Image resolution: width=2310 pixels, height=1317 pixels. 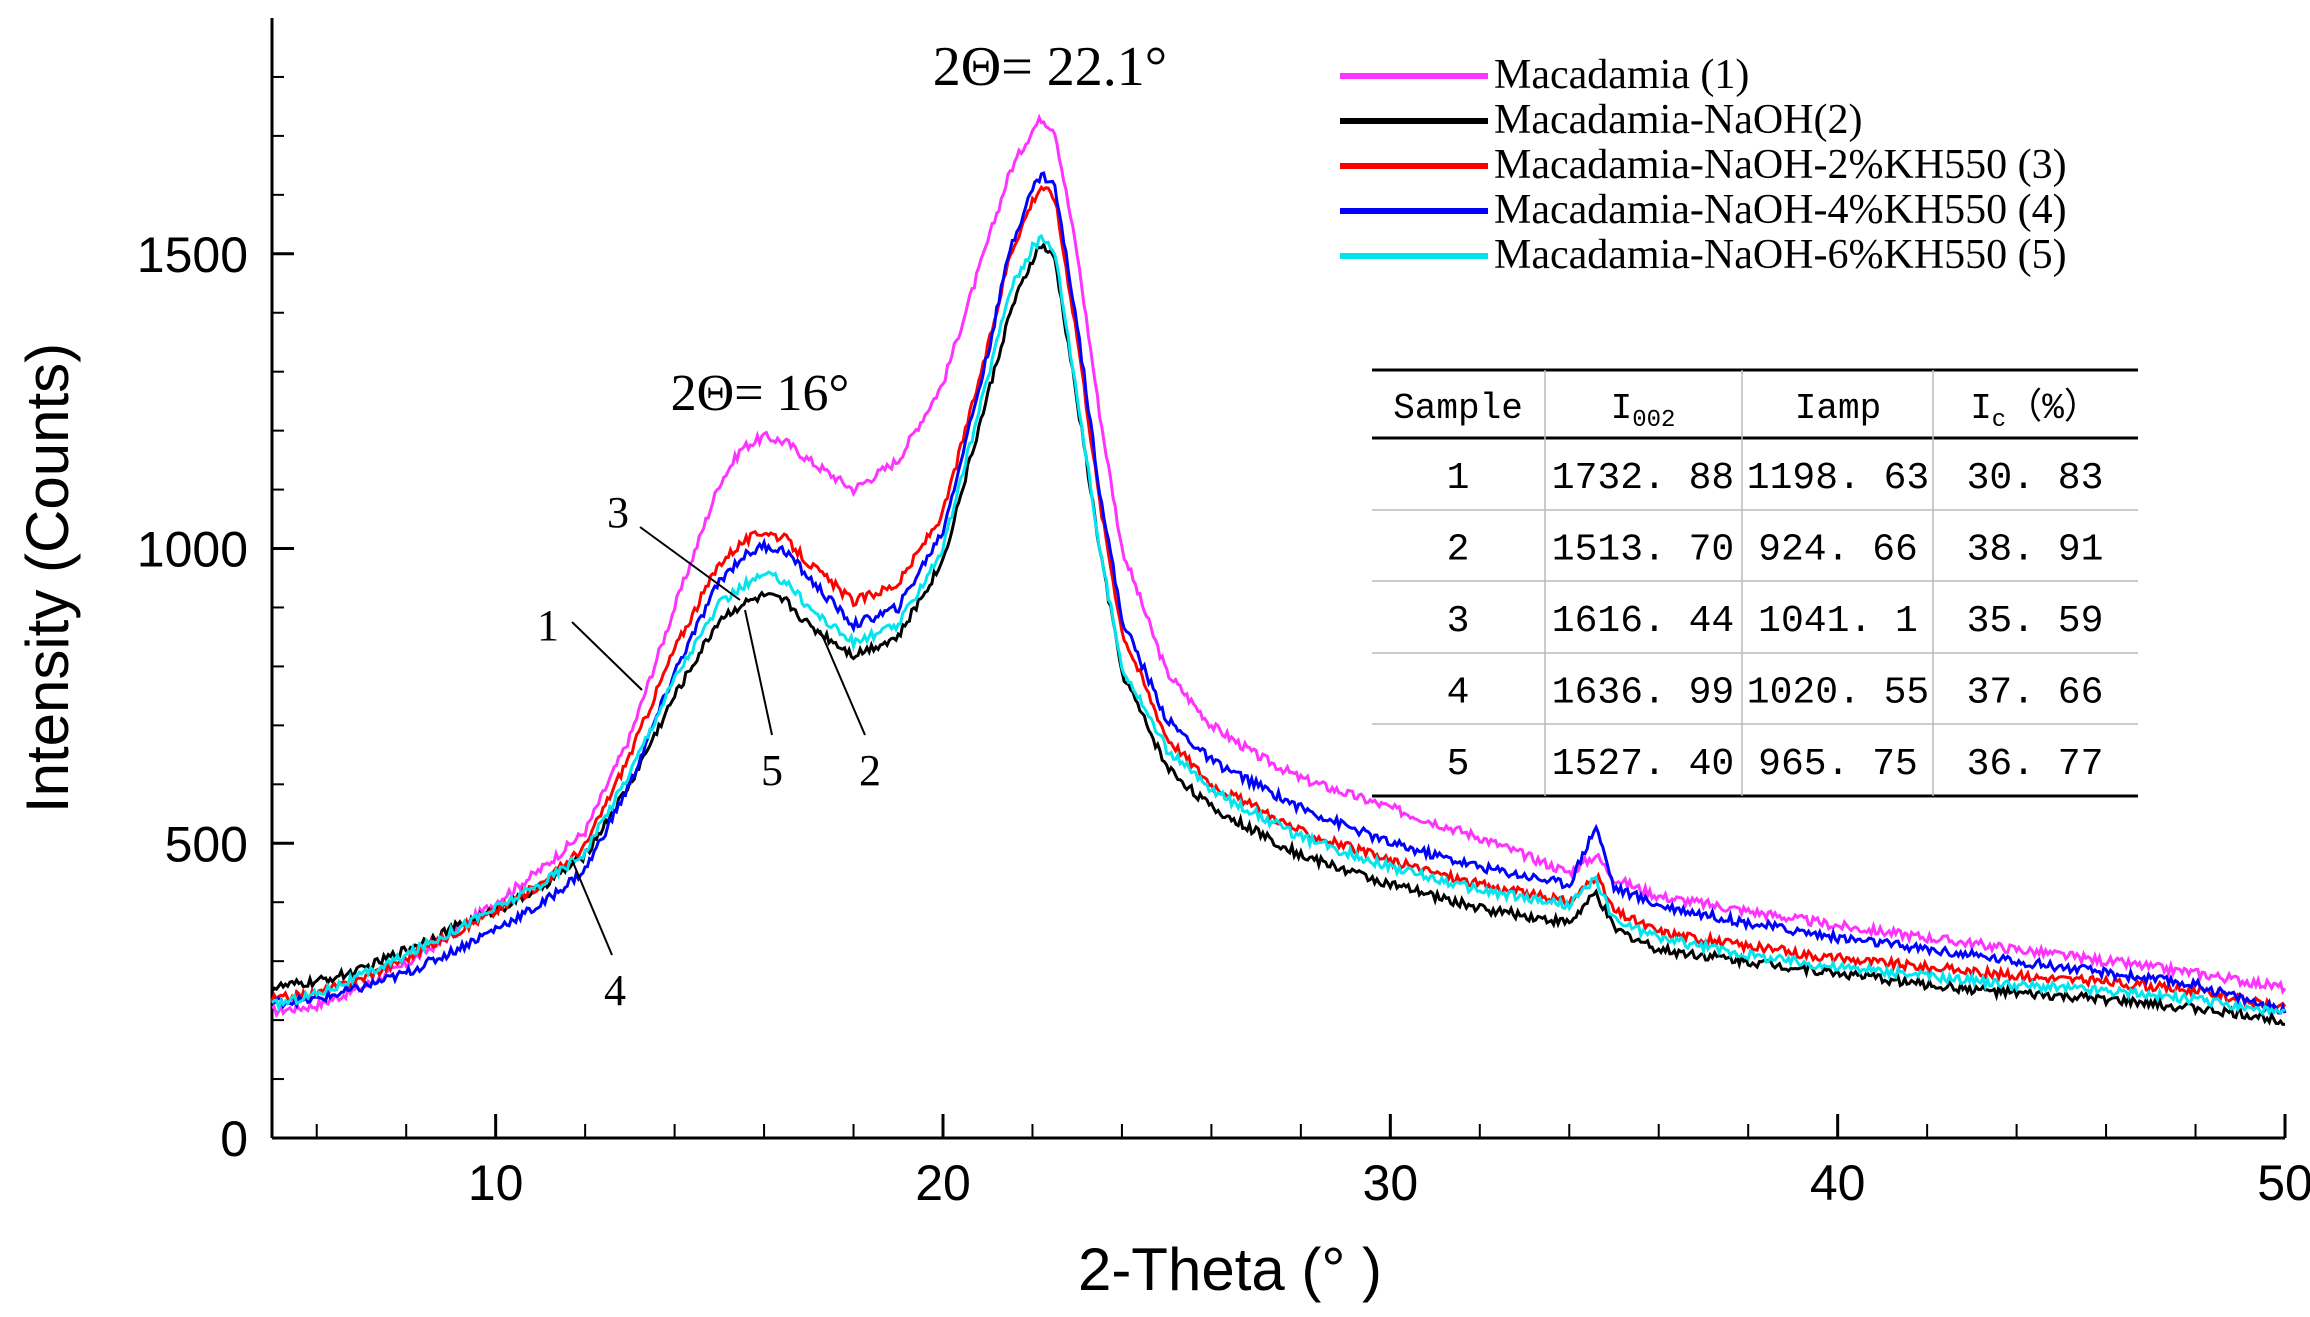 I want to click on table-cell: 1527. 40, so click(x=1643, y=764).